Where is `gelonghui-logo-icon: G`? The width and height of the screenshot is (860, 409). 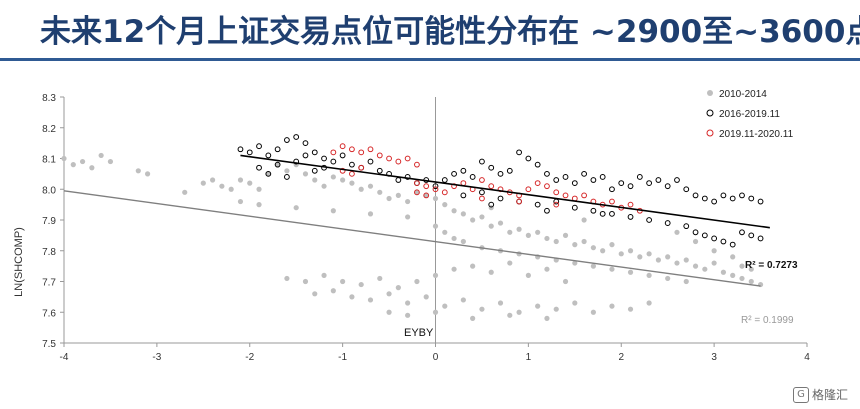 gelonghui-logo-icon: G is located at coordinates (800, 394).